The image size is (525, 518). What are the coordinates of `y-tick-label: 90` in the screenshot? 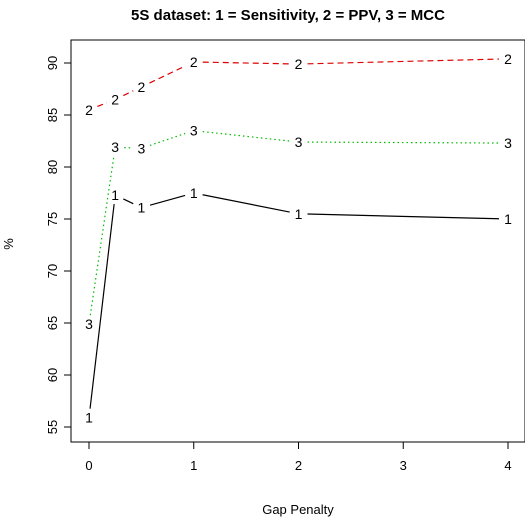 It's located at (52, 63).